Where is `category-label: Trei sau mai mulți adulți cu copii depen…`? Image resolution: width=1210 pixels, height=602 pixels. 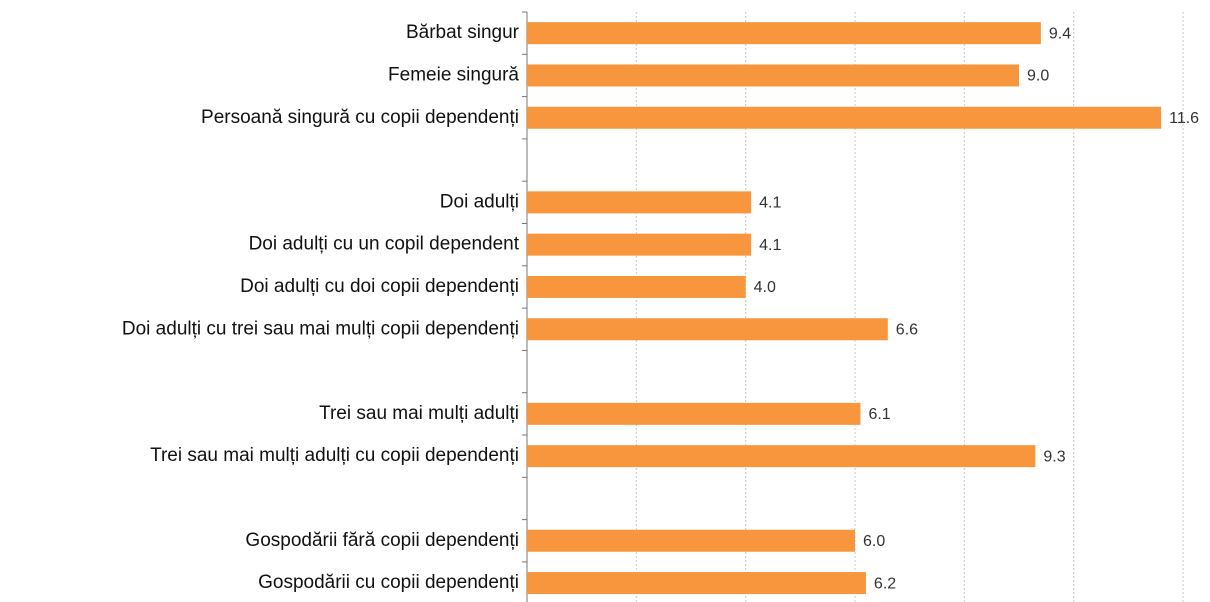
category-label: Trei sau mai mulți adulți cu copii depen… is located at coordinates (334, 455).